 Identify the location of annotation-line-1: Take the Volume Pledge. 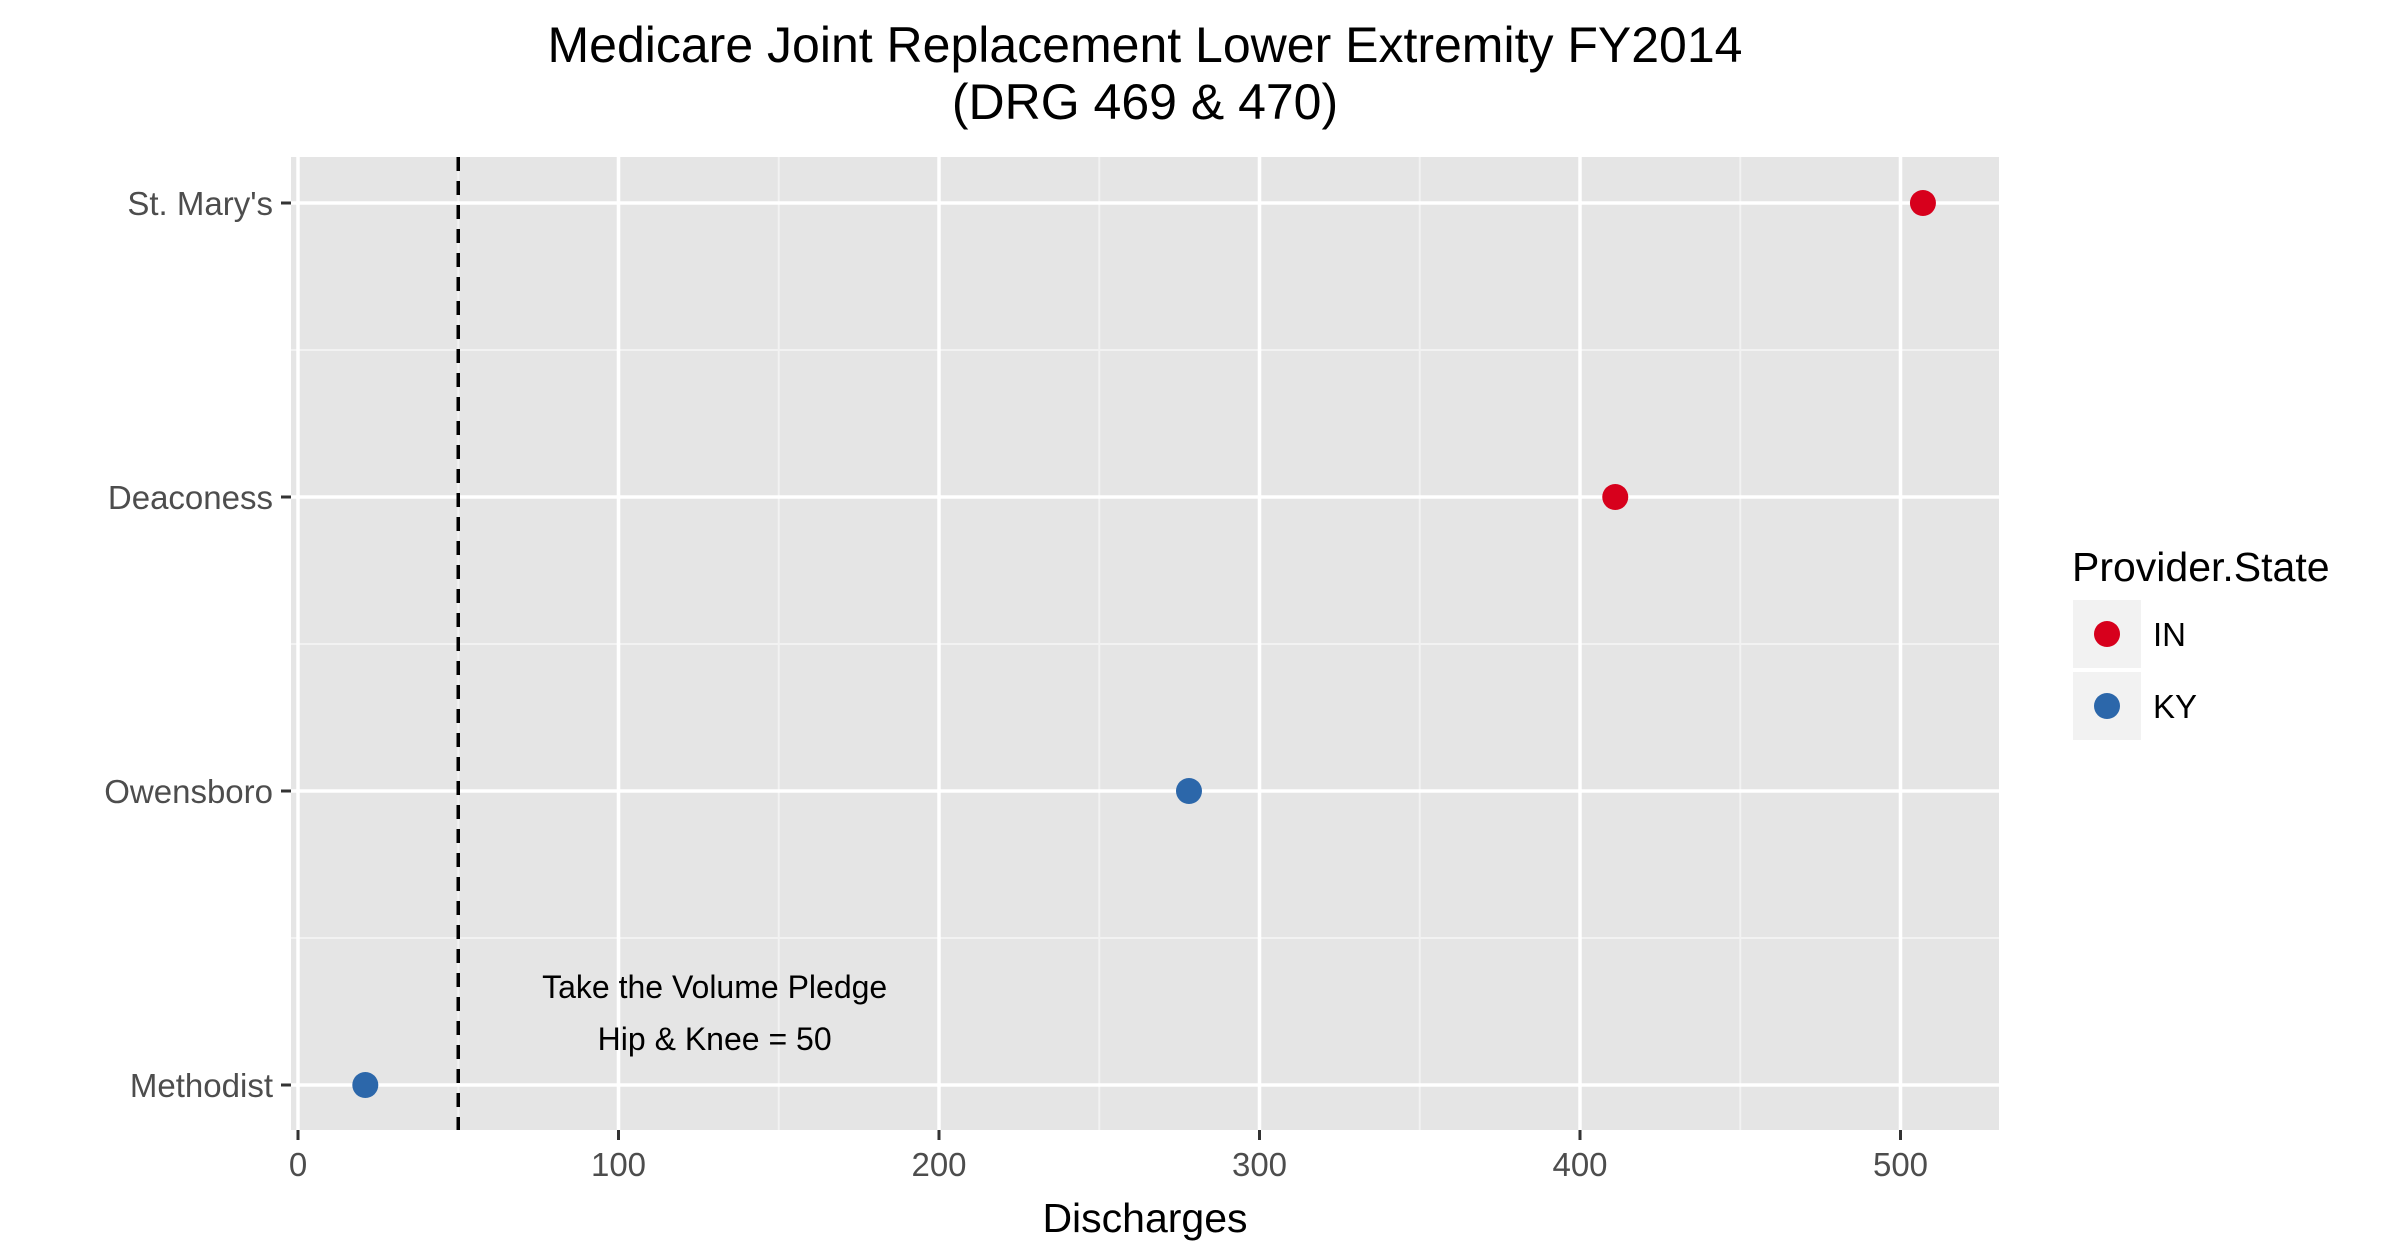
(714, 987).